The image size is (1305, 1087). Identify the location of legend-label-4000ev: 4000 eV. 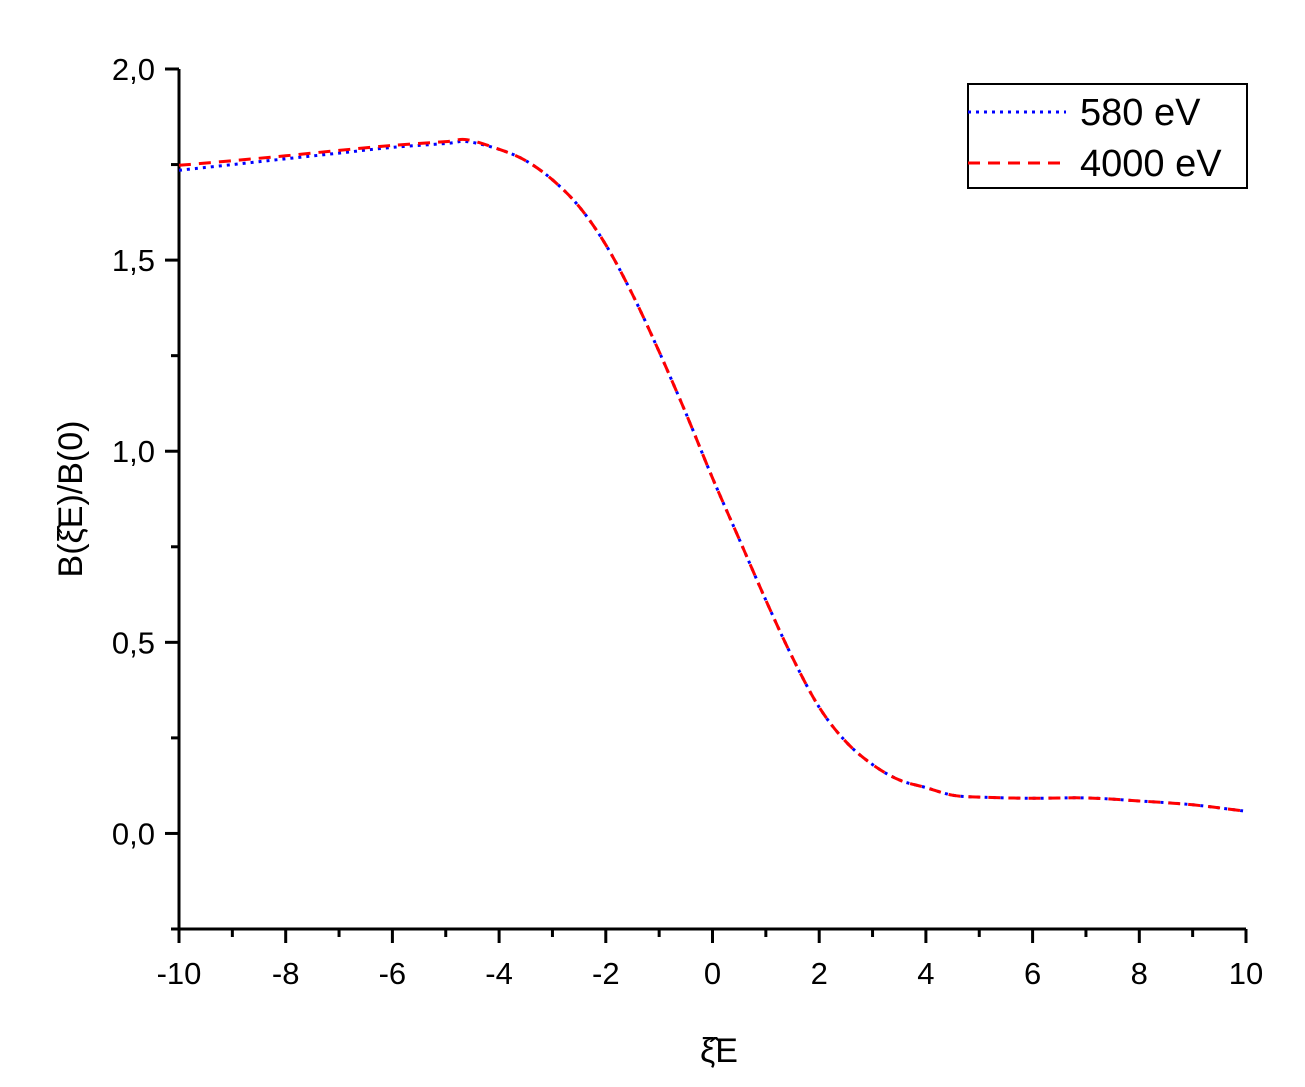
(1151, 164).